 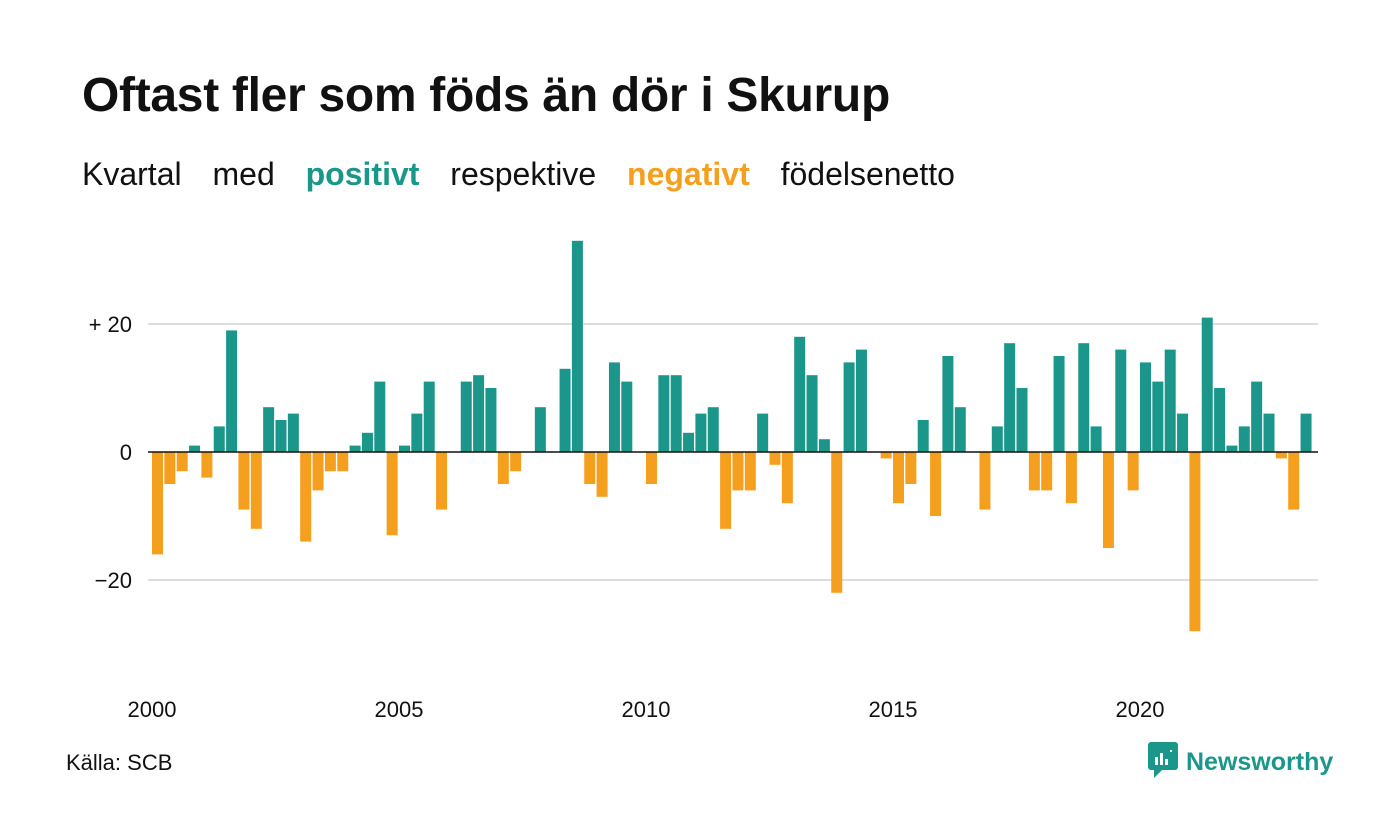 I want to click on x-axis: 2000 2005 2010 2015 2020, so click(x=646, y=709).